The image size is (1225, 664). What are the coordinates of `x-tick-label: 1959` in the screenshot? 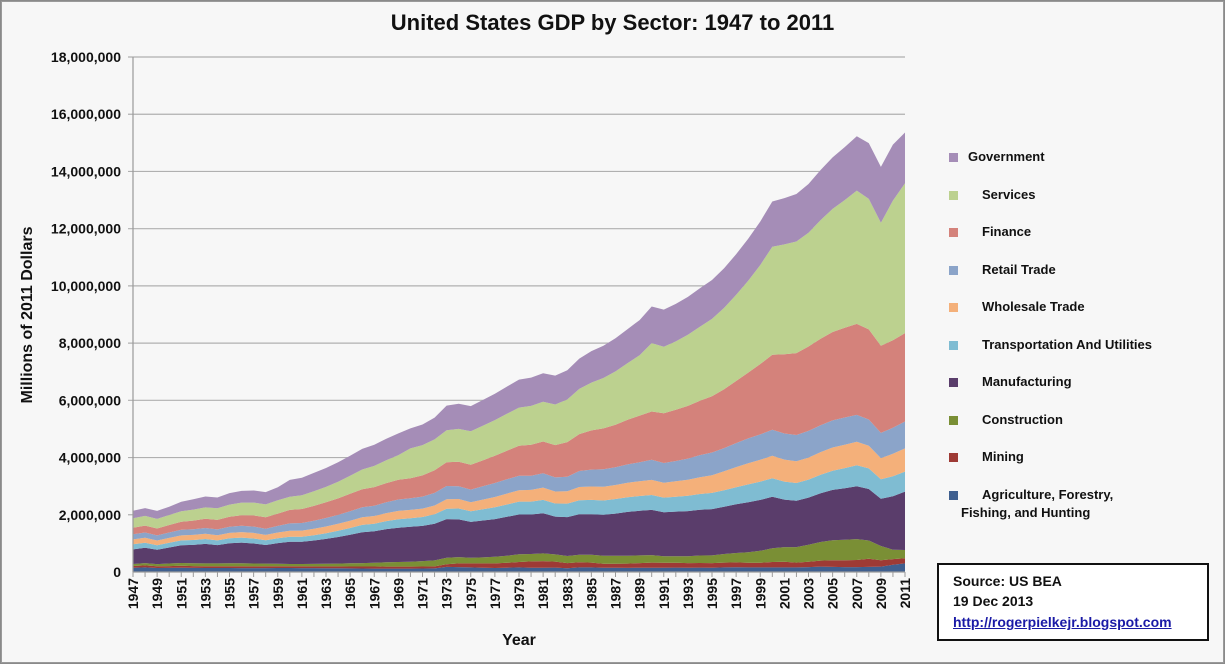 It's located at (278, 593).